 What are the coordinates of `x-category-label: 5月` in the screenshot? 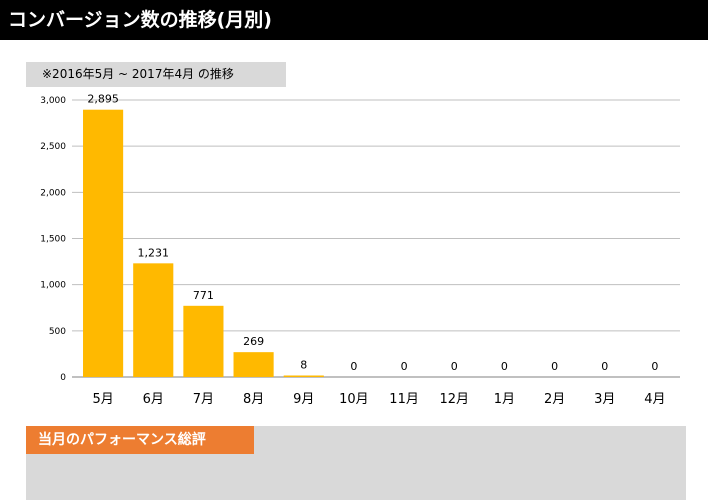 It's located at (102, 399).